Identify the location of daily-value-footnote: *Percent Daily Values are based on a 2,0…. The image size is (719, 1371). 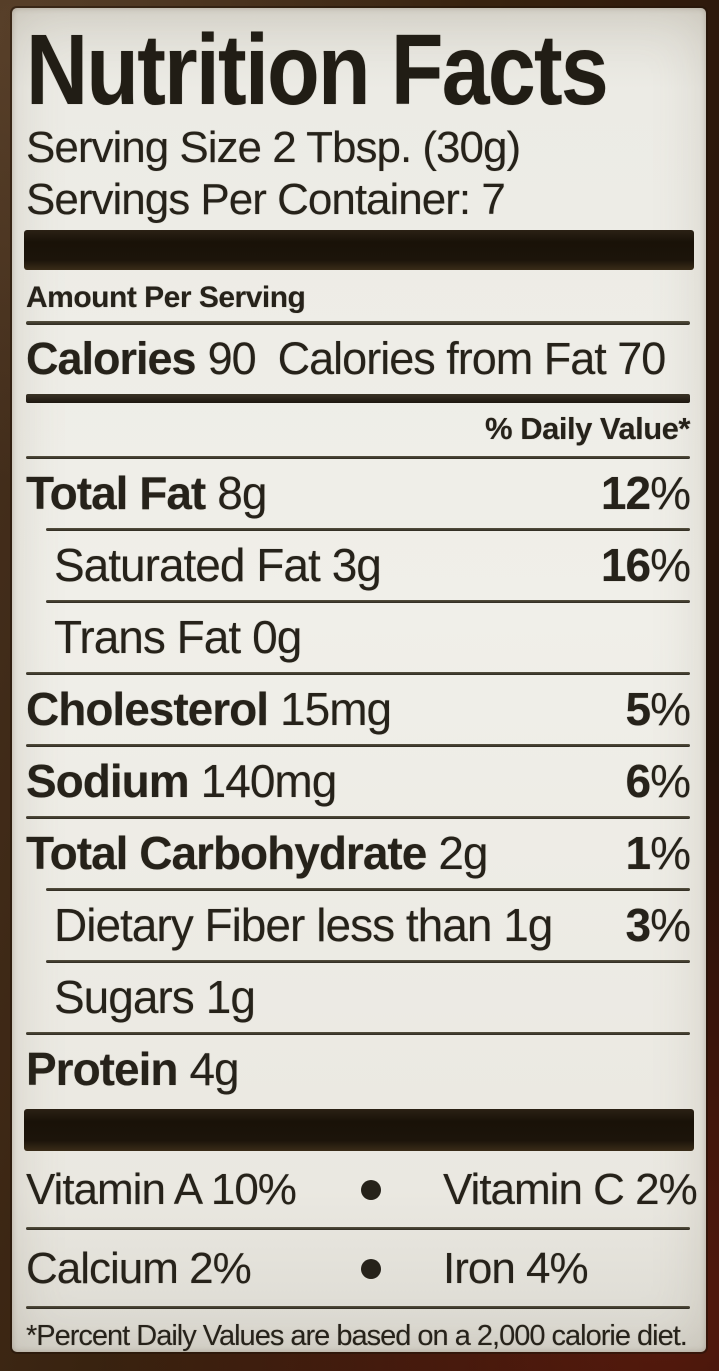
(357, 1336).